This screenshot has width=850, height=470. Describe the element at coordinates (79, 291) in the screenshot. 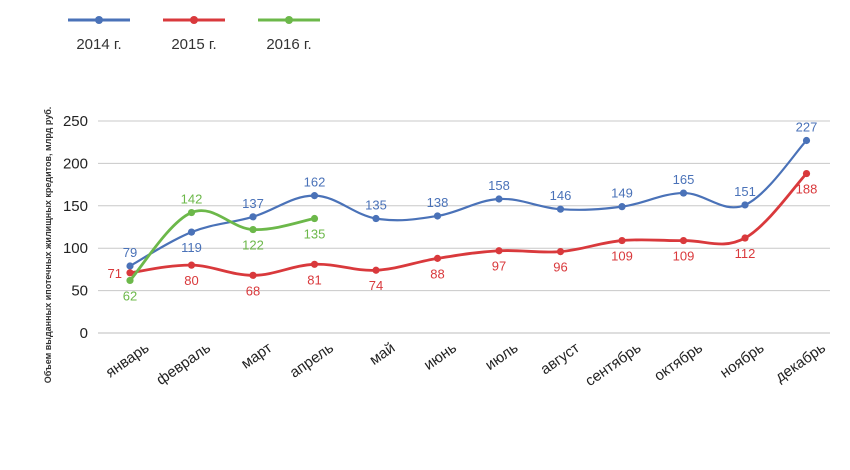

I see `y-tick-label: 50` at that location.